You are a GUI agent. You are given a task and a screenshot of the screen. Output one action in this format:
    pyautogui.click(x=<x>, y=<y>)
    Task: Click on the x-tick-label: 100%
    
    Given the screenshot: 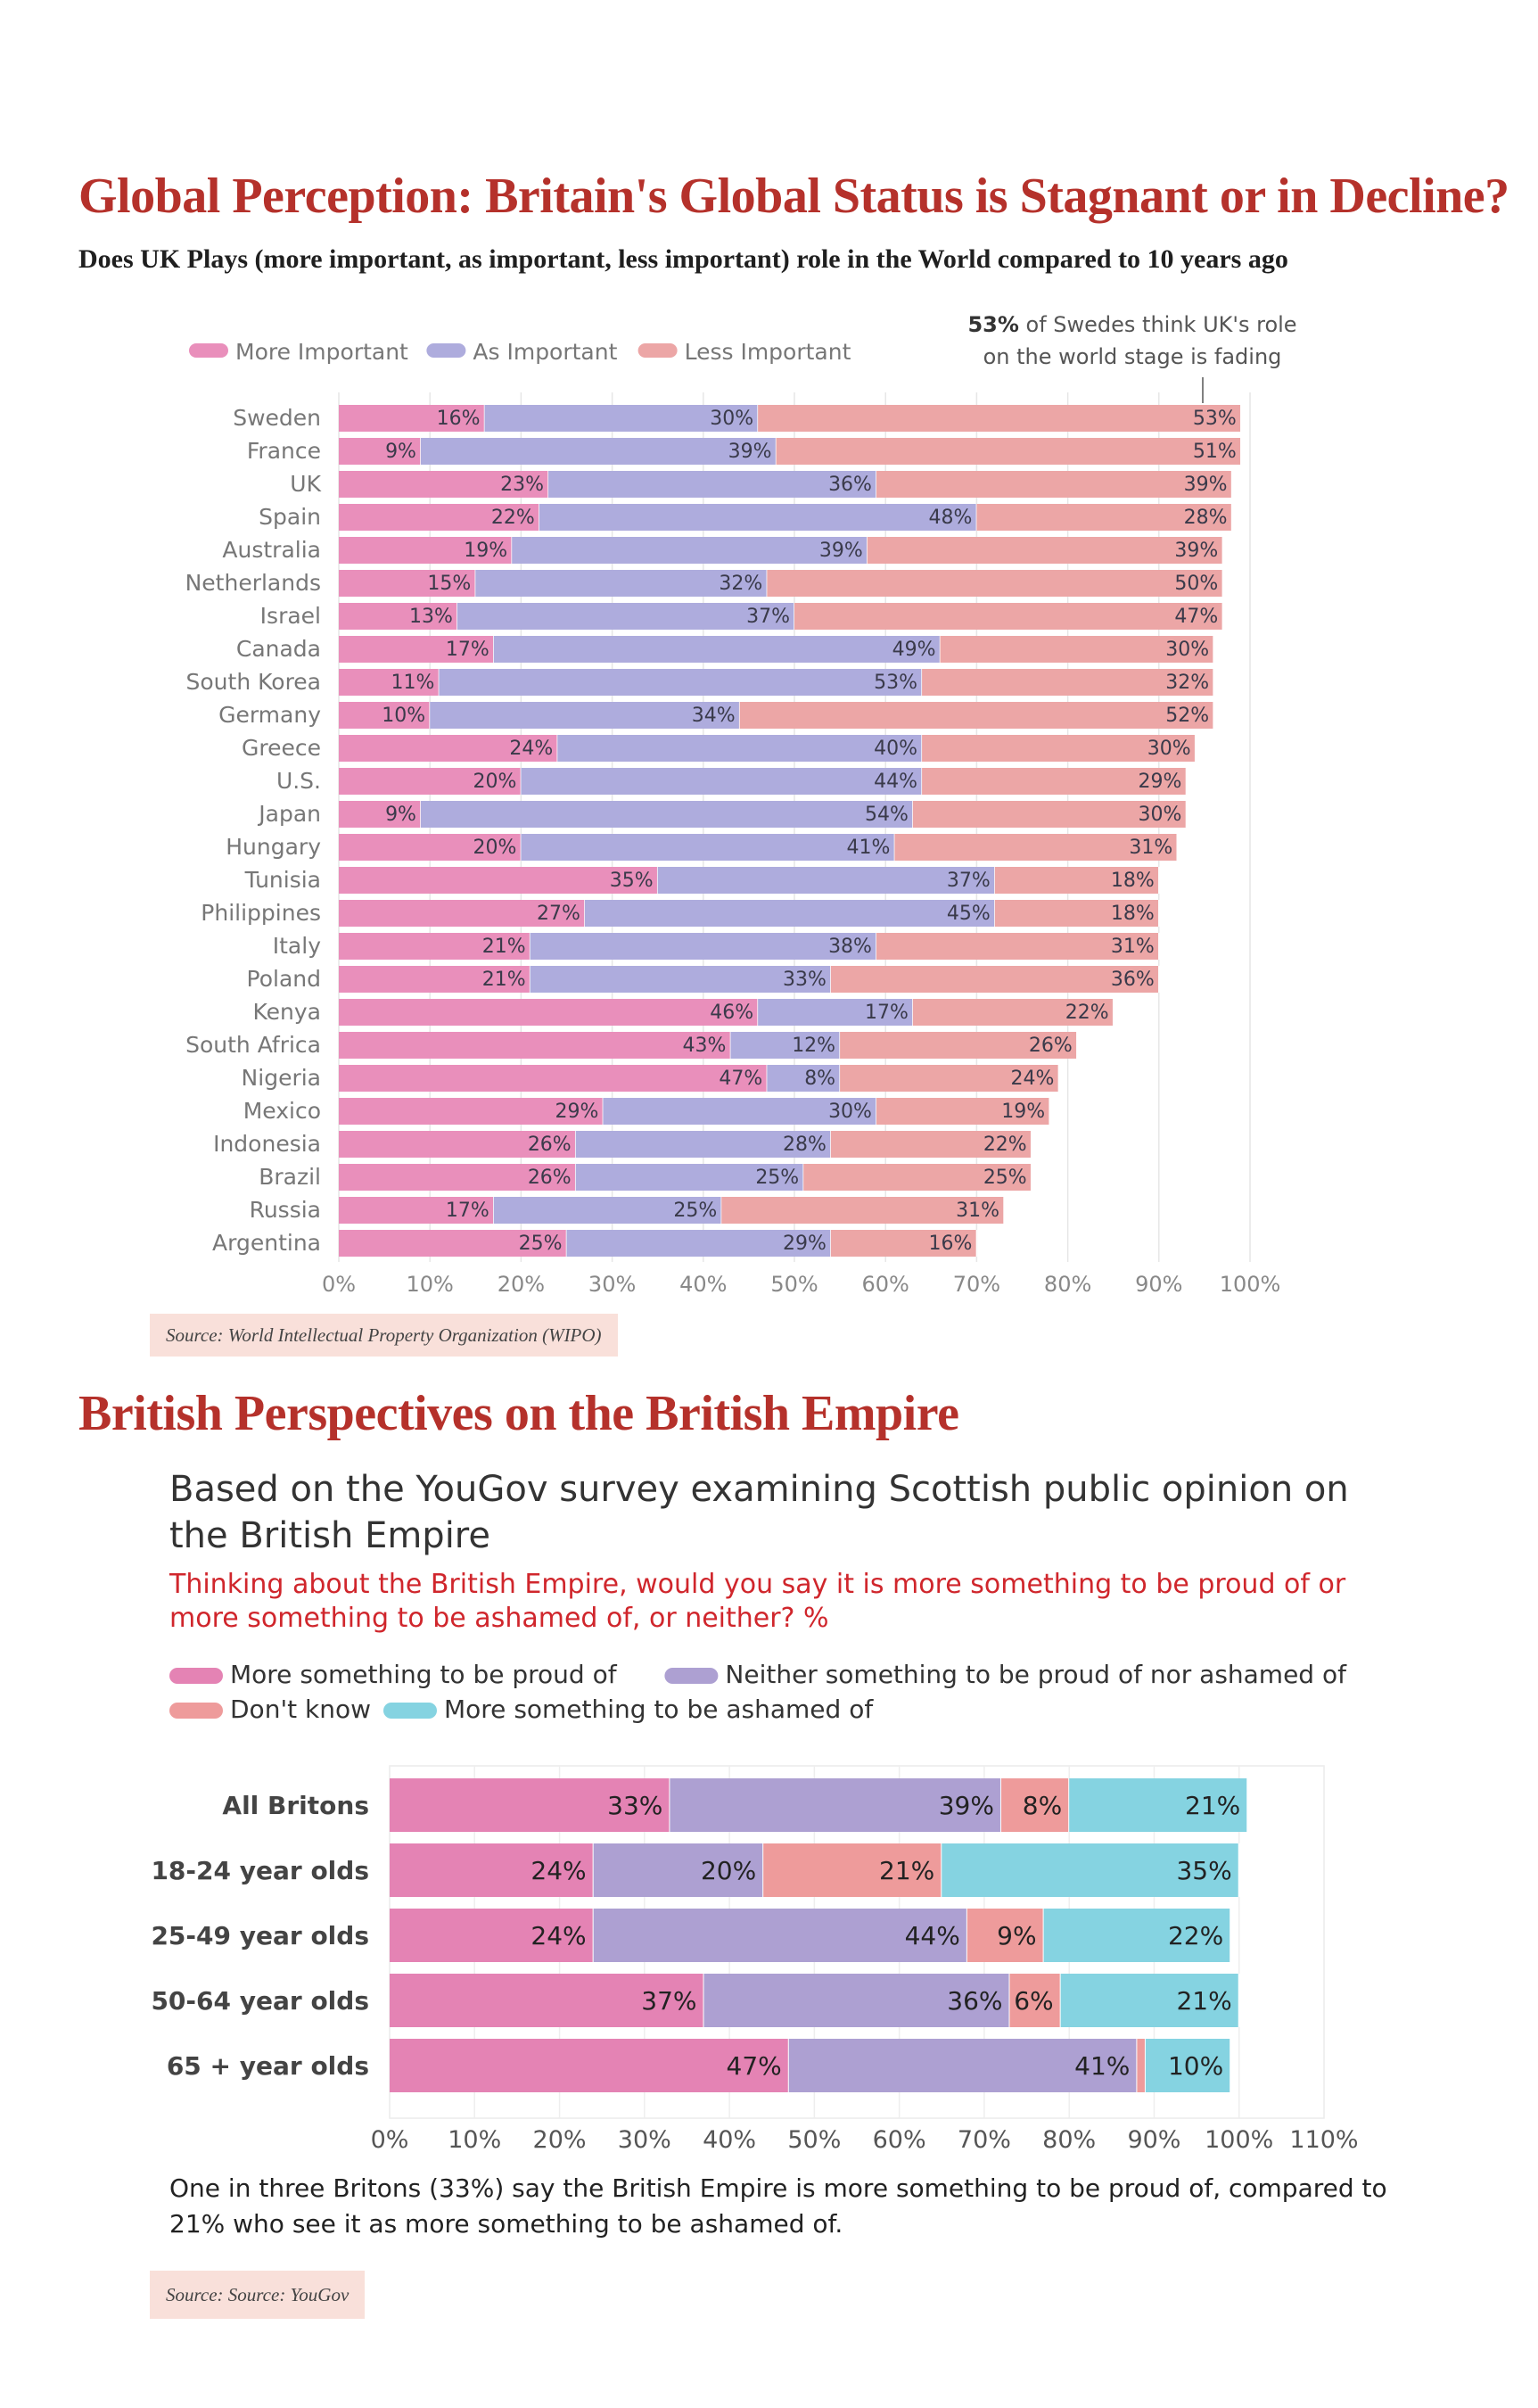 What is the action you would take?
    pyautogui.click(x=1239, y=2137)
    